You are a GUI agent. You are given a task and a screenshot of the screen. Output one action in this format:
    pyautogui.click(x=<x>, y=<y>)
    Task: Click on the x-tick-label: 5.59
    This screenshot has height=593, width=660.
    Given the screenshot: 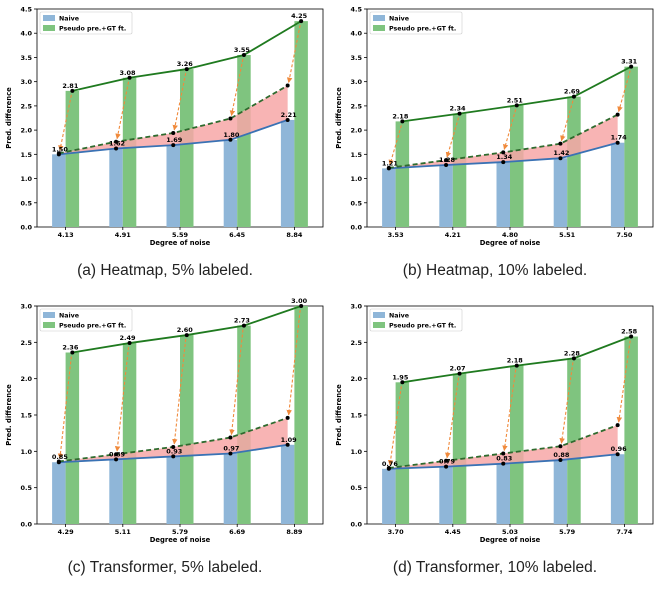 What is the action you would take?
    pyautogui.click(x=180, y=235)
    